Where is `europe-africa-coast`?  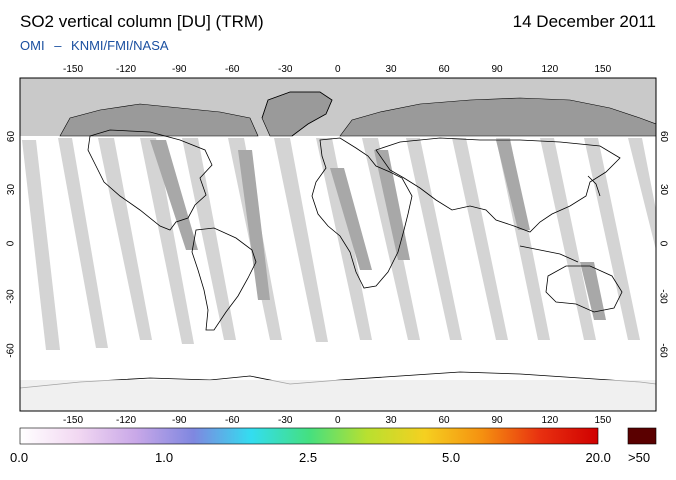
europe-africa-coast is located at coordinates (362, 213).